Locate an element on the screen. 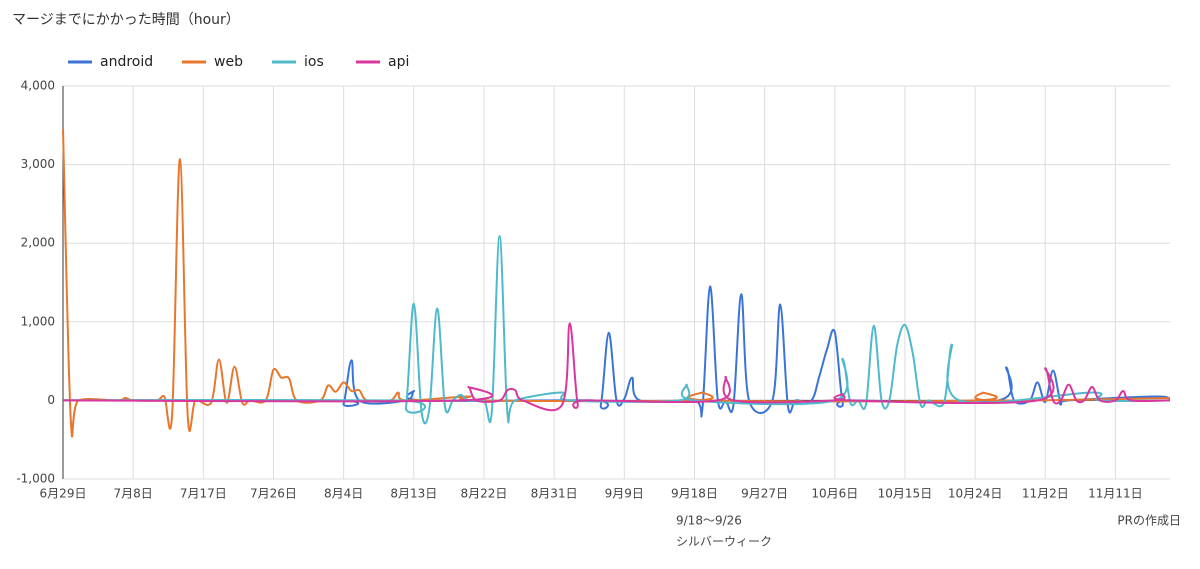 This screenshot has width=1200, height=569. x-tick-label: 7月26日 is located at coordinates (273, 494).